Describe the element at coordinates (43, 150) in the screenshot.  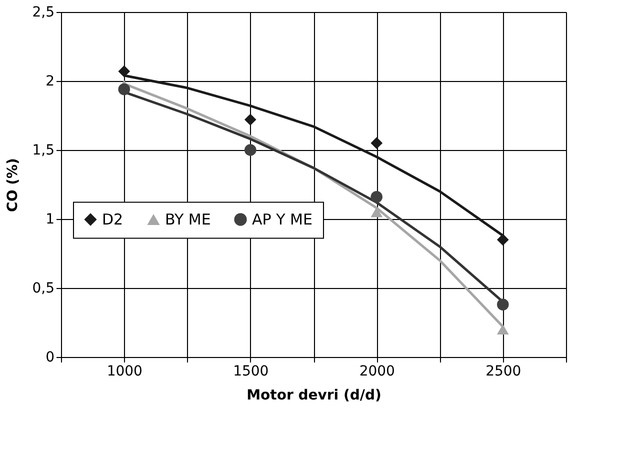
I see `y-tick-label: 1,5` at that location.